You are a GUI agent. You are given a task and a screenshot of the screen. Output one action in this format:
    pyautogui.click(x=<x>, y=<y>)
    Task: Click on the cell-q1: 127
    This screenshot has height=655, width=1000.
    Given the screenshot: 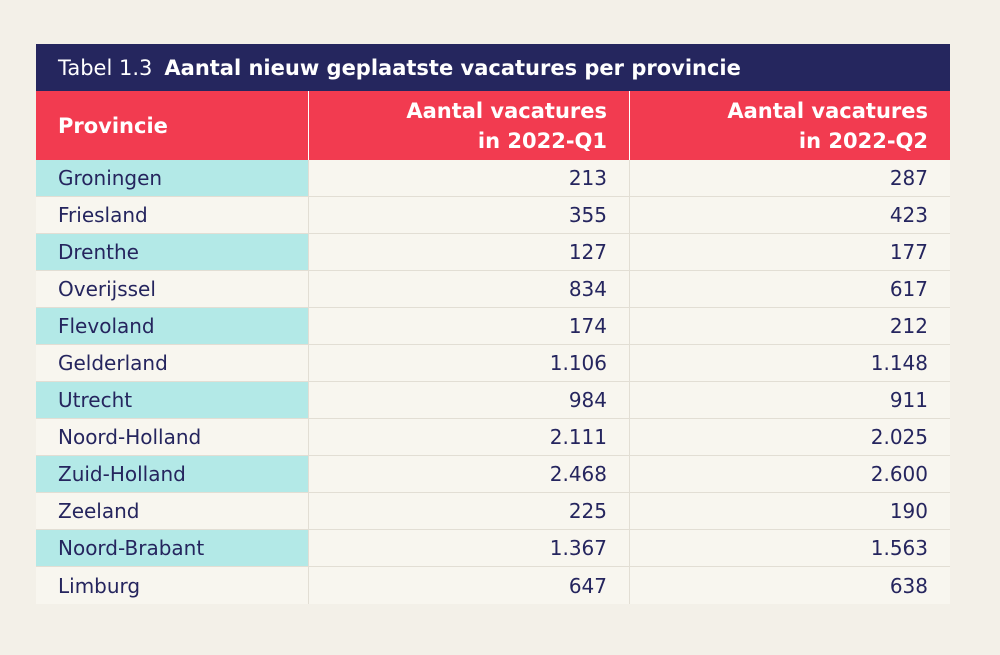 What is the action you would take?
    pyautogui.click(x=469, y=252)
    